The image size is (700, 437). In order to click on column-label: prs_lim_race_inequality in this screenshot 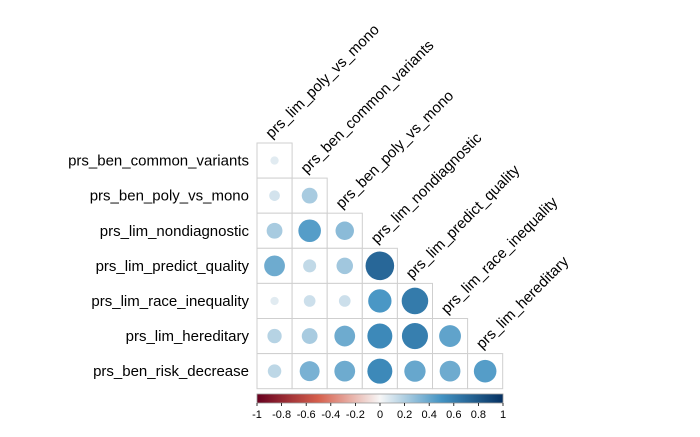, I will do `click(500, 256)`.